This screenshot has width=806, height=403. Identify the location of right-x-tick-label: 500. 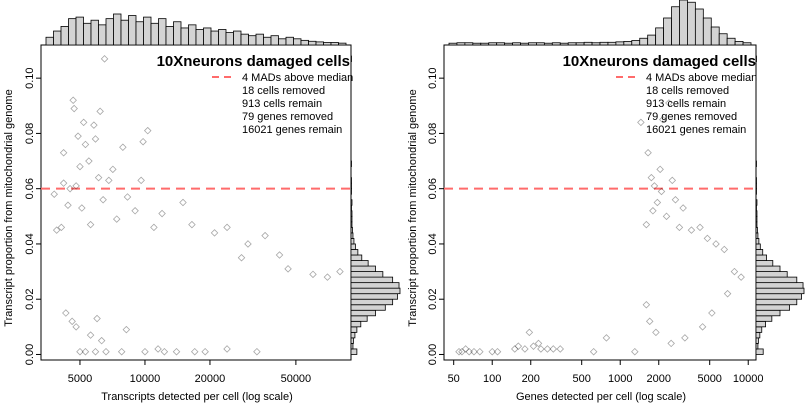
(582, 379).